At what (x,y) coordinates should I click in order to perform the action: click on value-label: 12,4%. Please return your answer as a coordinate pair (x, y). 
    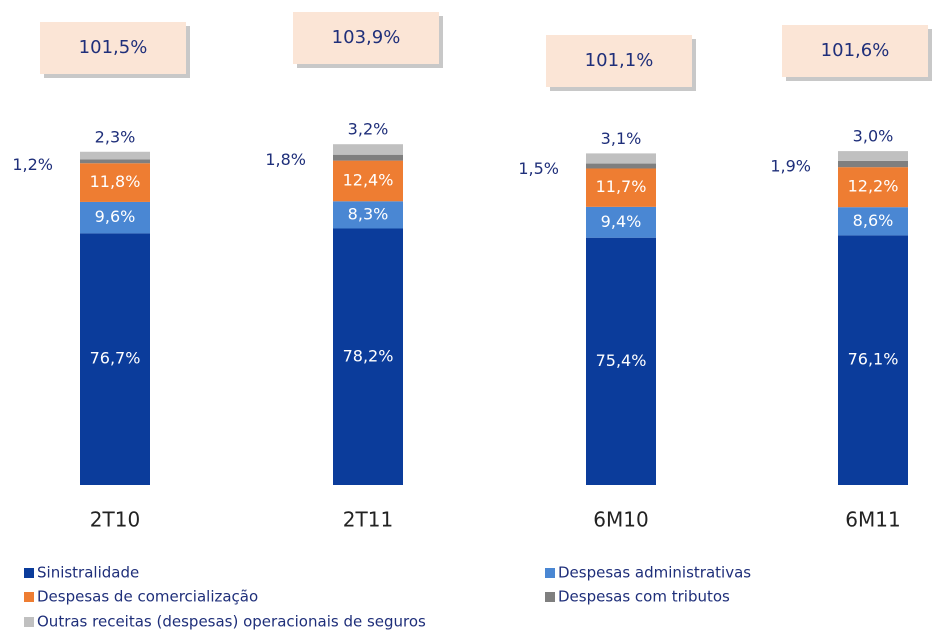
    Looking at the image, I should click on (368, 179).